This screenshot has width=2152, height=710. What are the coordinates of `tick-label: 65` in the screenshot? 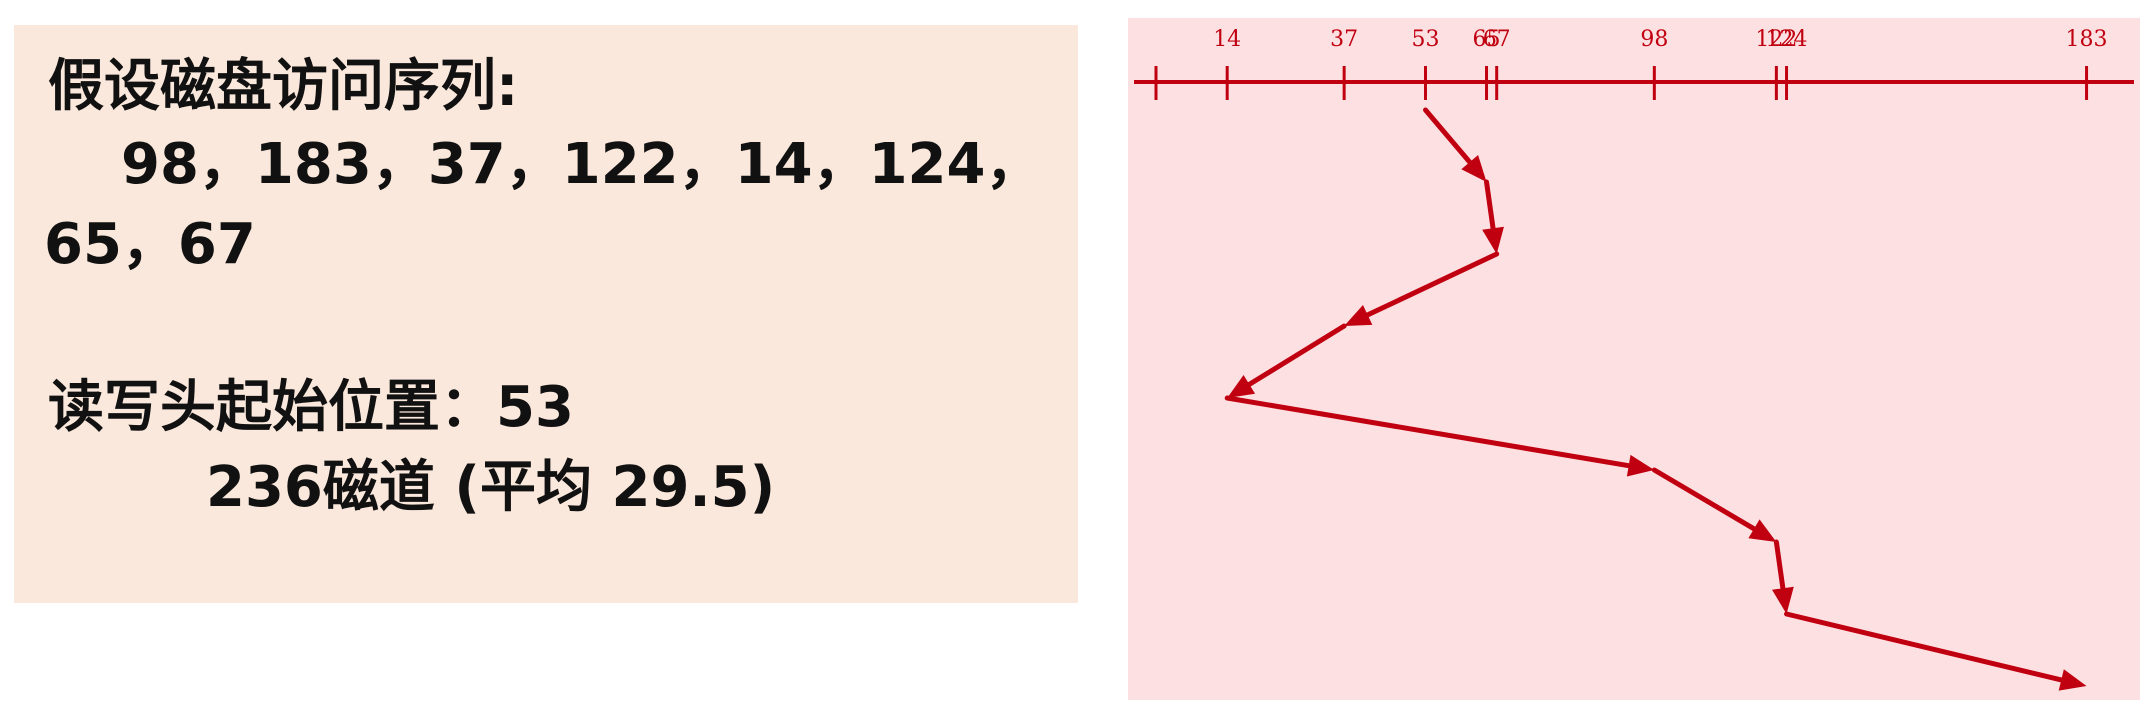 It's located at (1487, 39).